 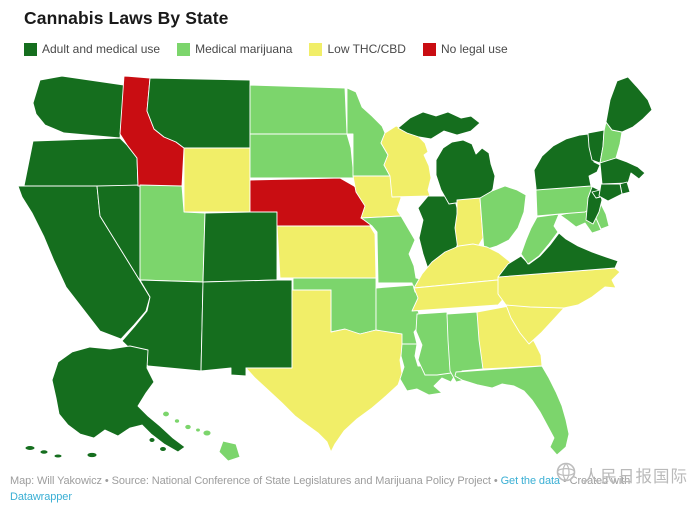 What do you see at coordinates (439, 125) in the screenshot?
I see `state-michigan-upper` at bounding box center [439, 125].